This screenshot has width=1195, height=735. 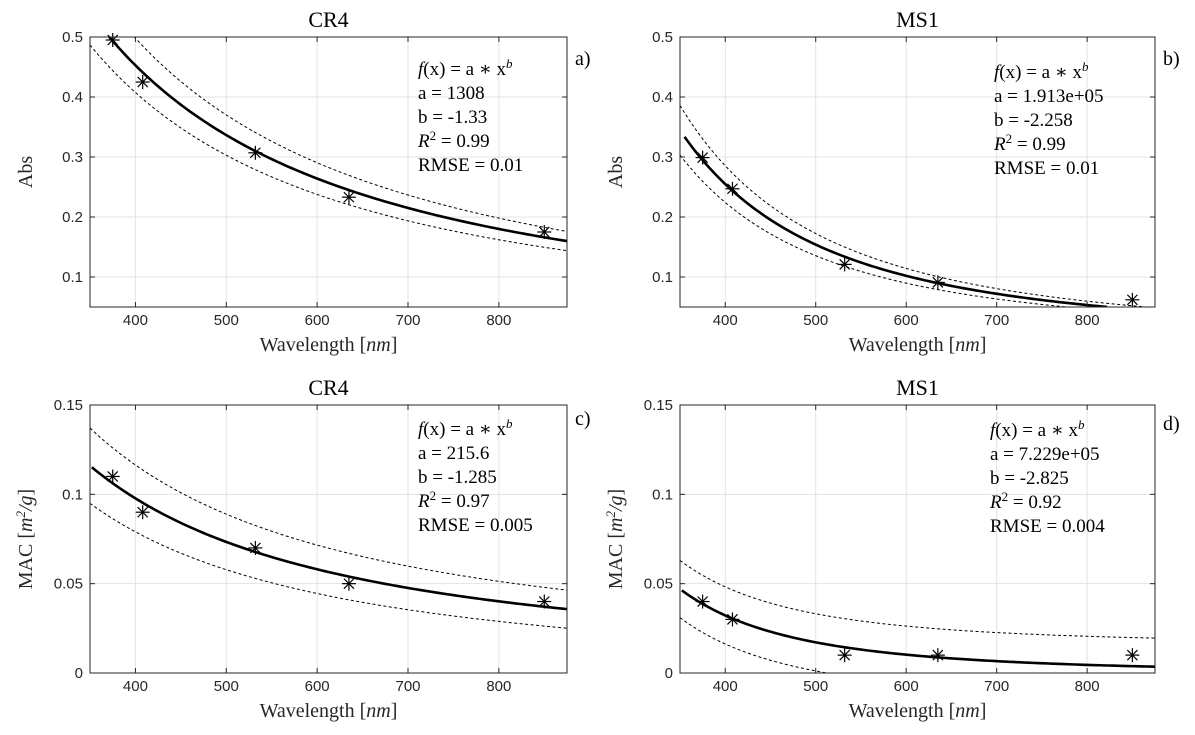 What do you see at coordinates (26, 172) in the screenshot?
I see `y-axis-label: Abs` at bounding box center [26, 172].